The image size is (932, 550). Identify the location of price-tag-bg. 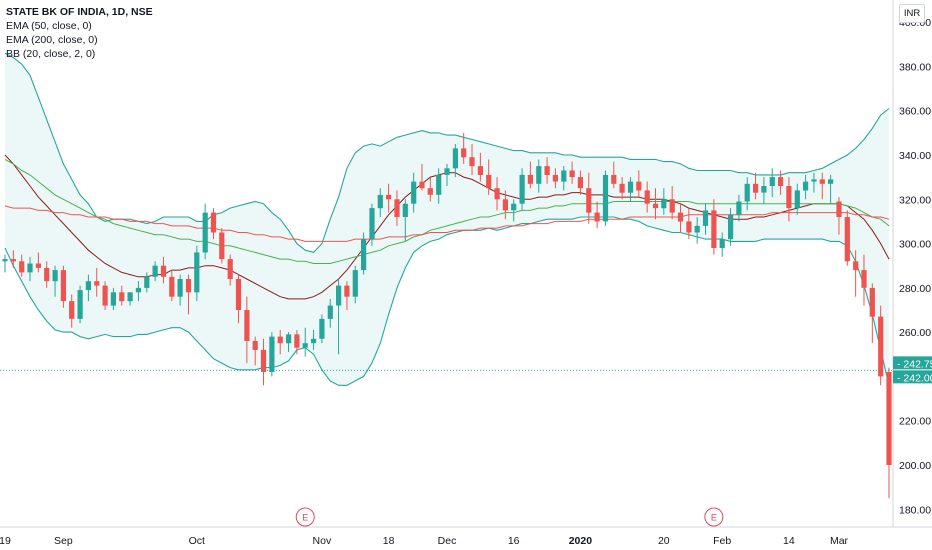
(912, 363).